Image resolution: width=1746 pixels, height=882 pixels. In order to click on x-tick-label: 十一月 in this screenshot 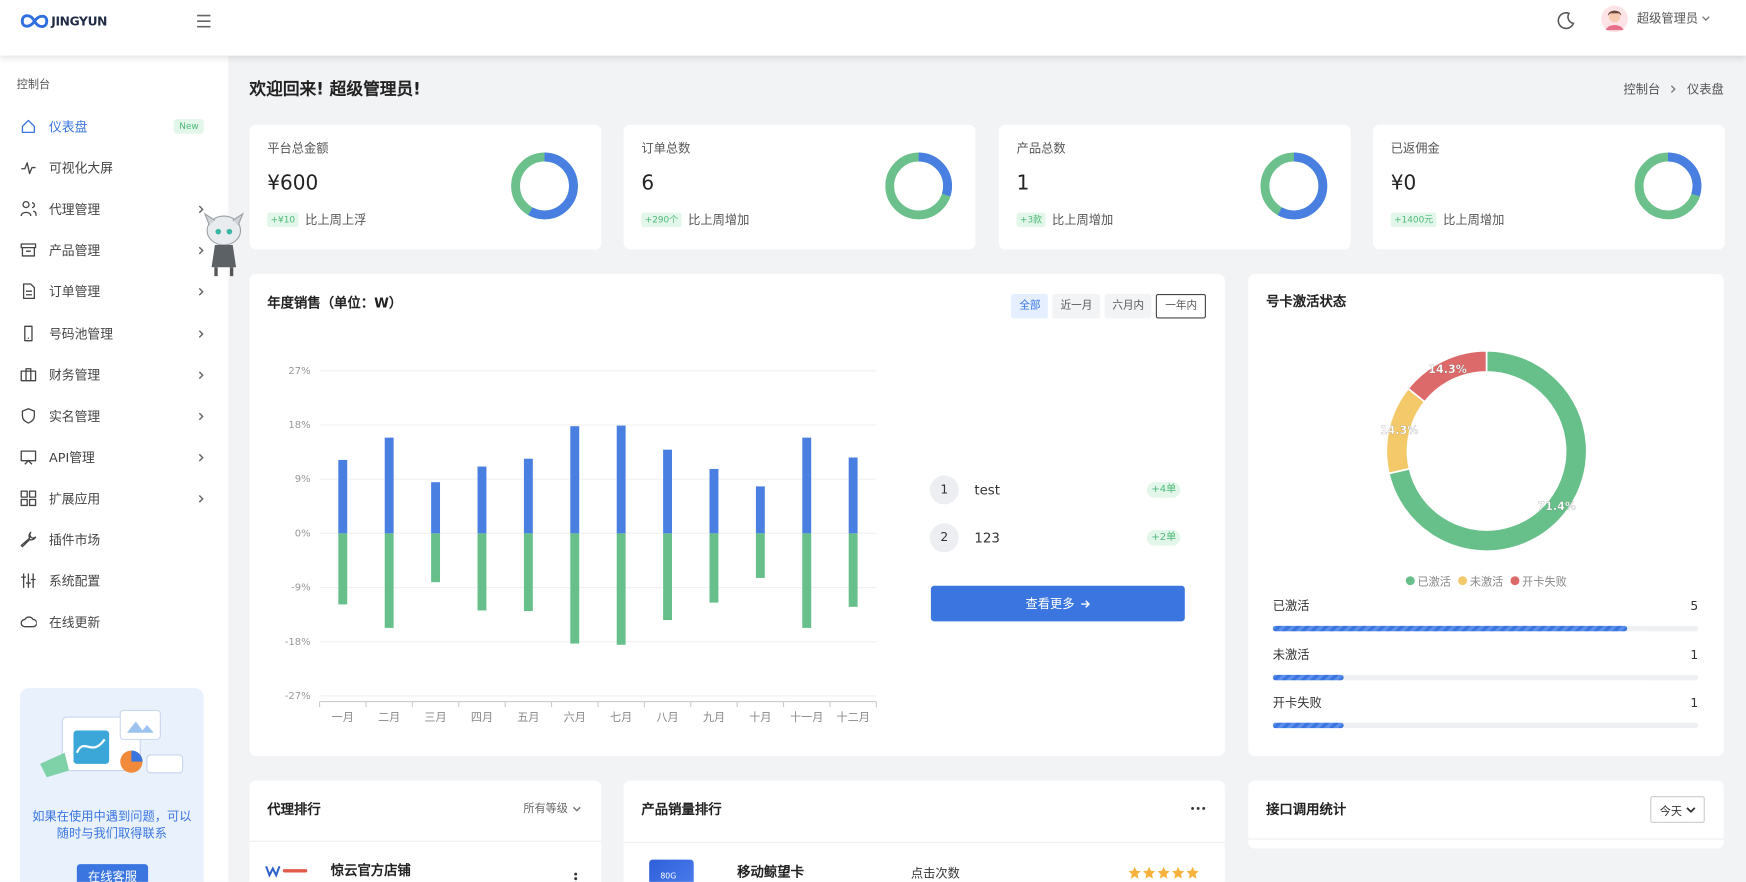, I will do `click(806, 717)`.